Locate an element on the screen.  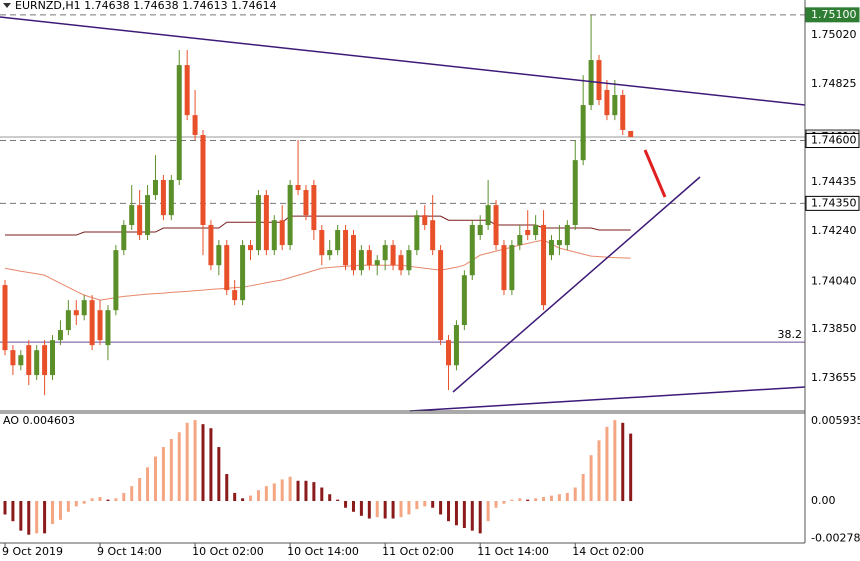
dropdown-icon is located at coordinates (7, 5).